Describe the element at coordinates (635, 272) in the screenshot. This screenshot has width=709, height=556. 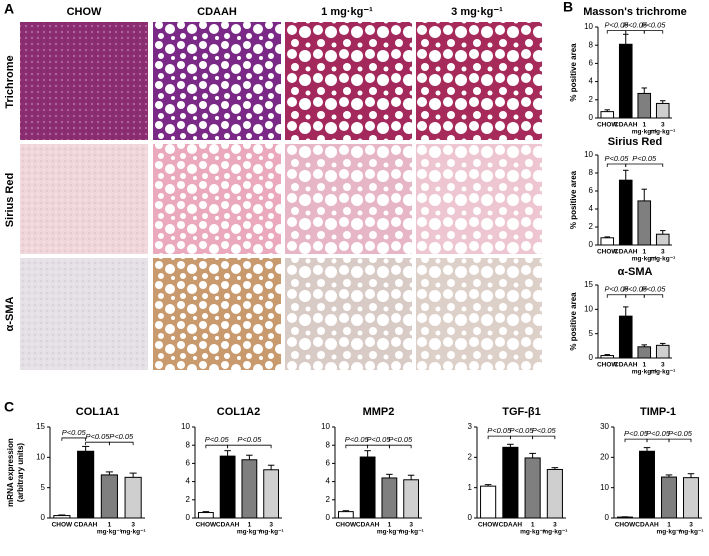
I see `chart-title: α-SMA` at that location.